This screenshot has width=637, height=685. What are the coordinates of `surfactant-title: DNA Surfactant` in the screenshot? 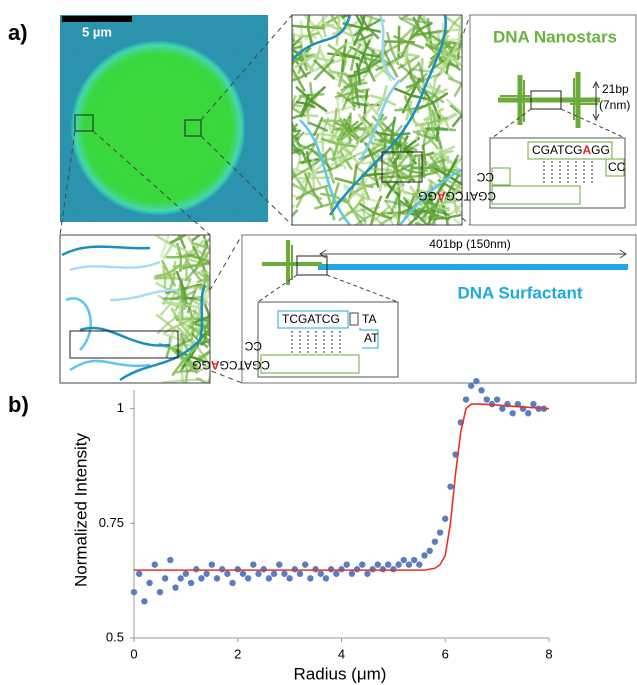 It's located at (520, 292).